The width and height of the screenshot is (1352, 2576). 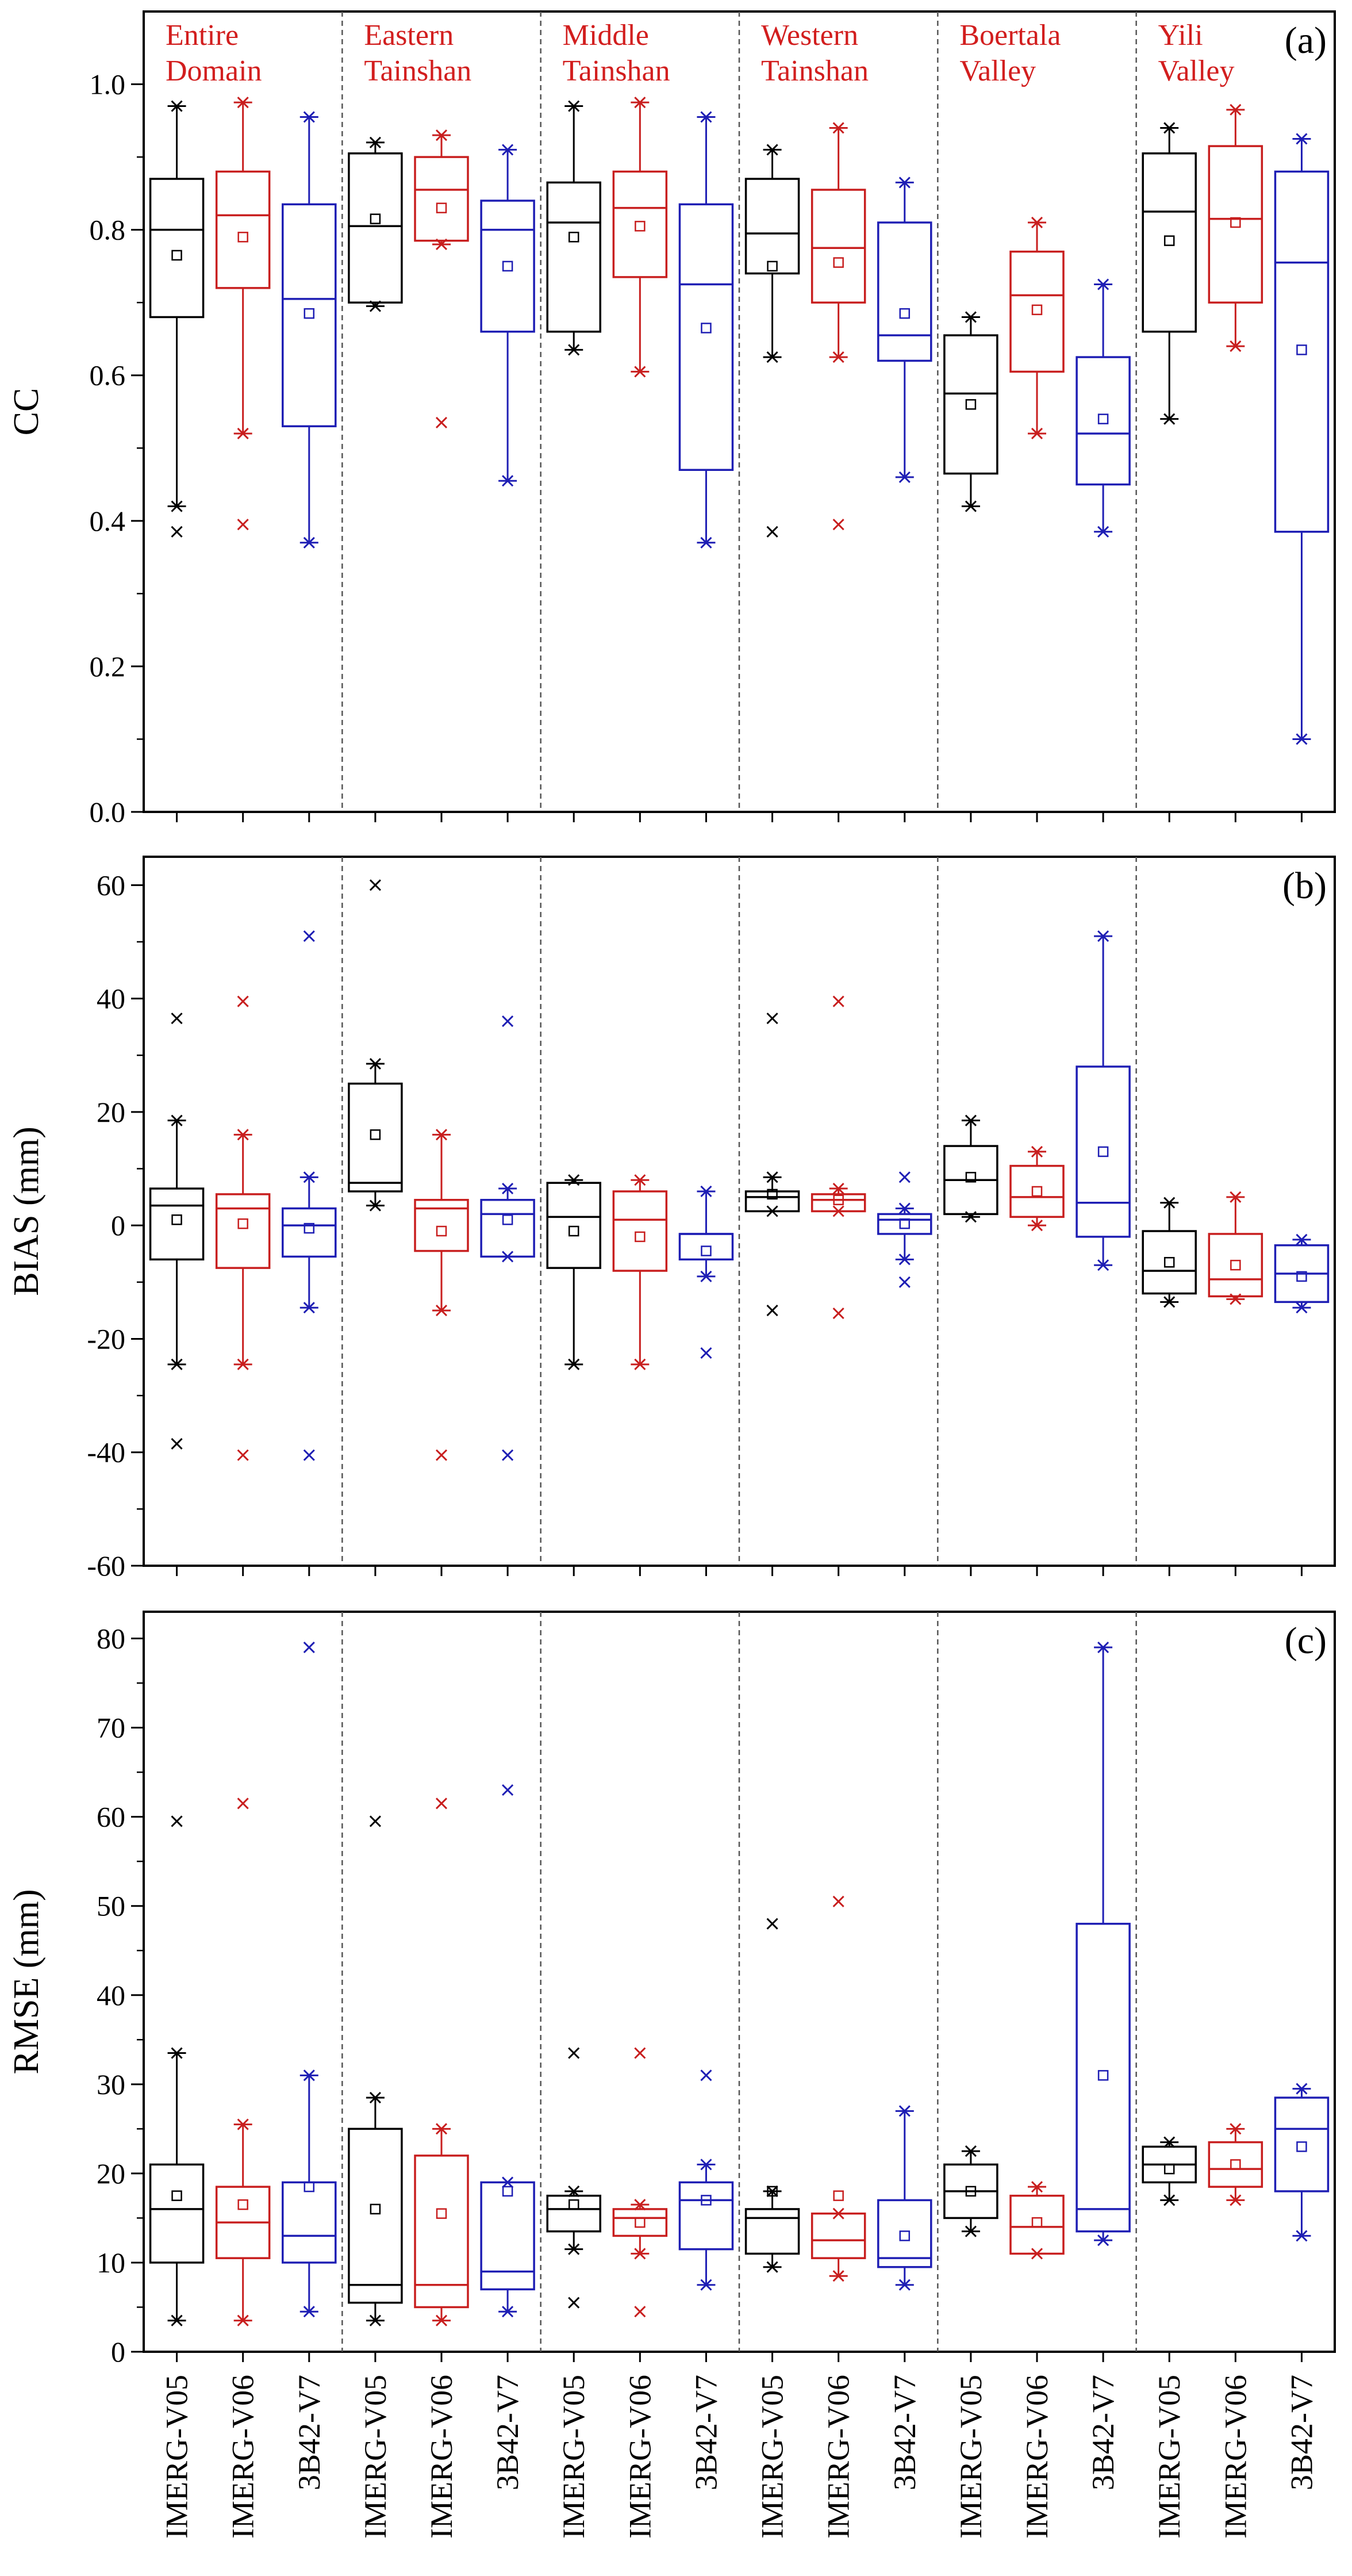 What do you see at coordinates (1037, 328) in the screenshot?
I see `box-boertala-valley-imerg-v06` at bounding box center [1037, 328].